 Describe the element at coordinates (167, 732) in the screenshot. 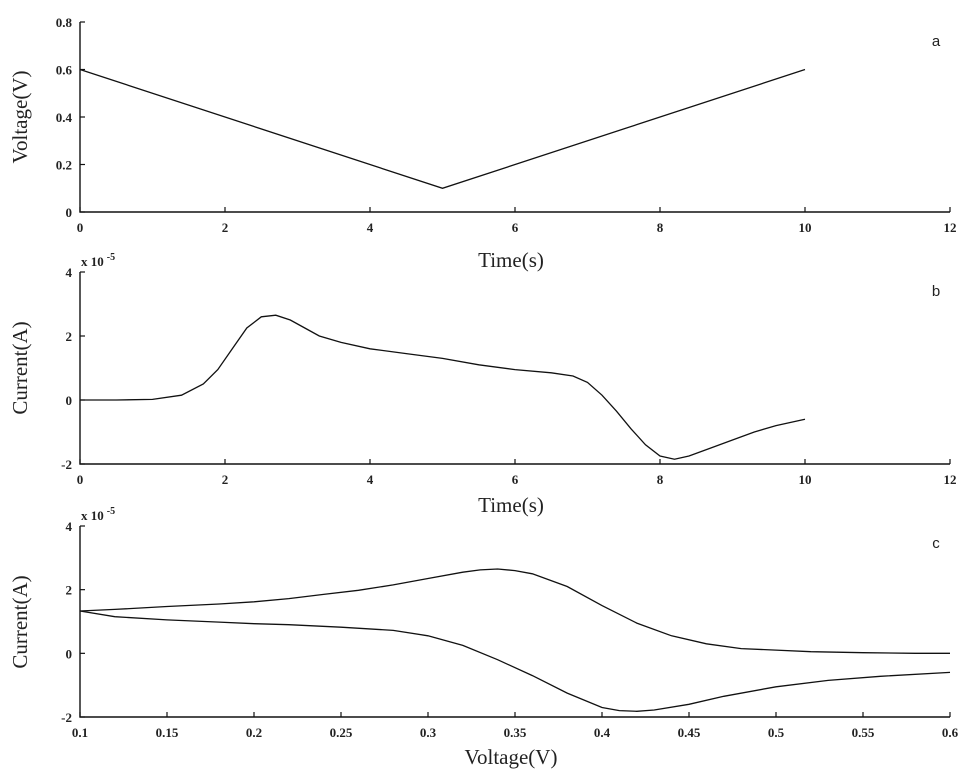

I see `x-tick-label: 0.15` at that location.